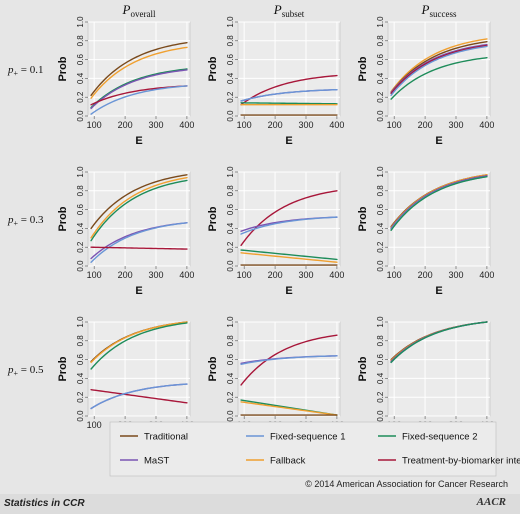 The image size is (520, 519). What do you see at coordinates (139, 10) in the screenshot?
I see `column-title: Poverall` at bounding box center [139, 10].